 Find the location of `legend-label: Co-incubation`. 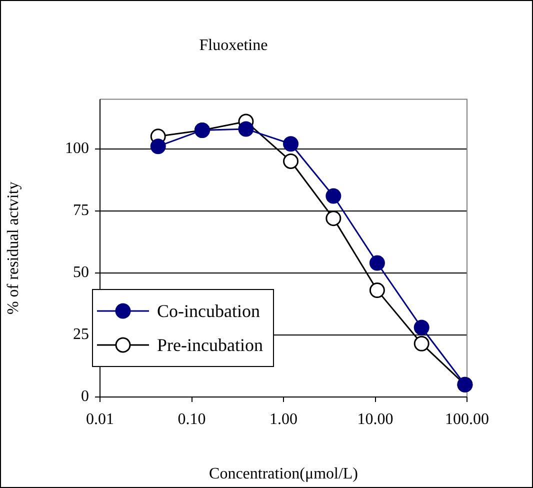

legend-label: Co-incubation is located at coordinates (208, 311).